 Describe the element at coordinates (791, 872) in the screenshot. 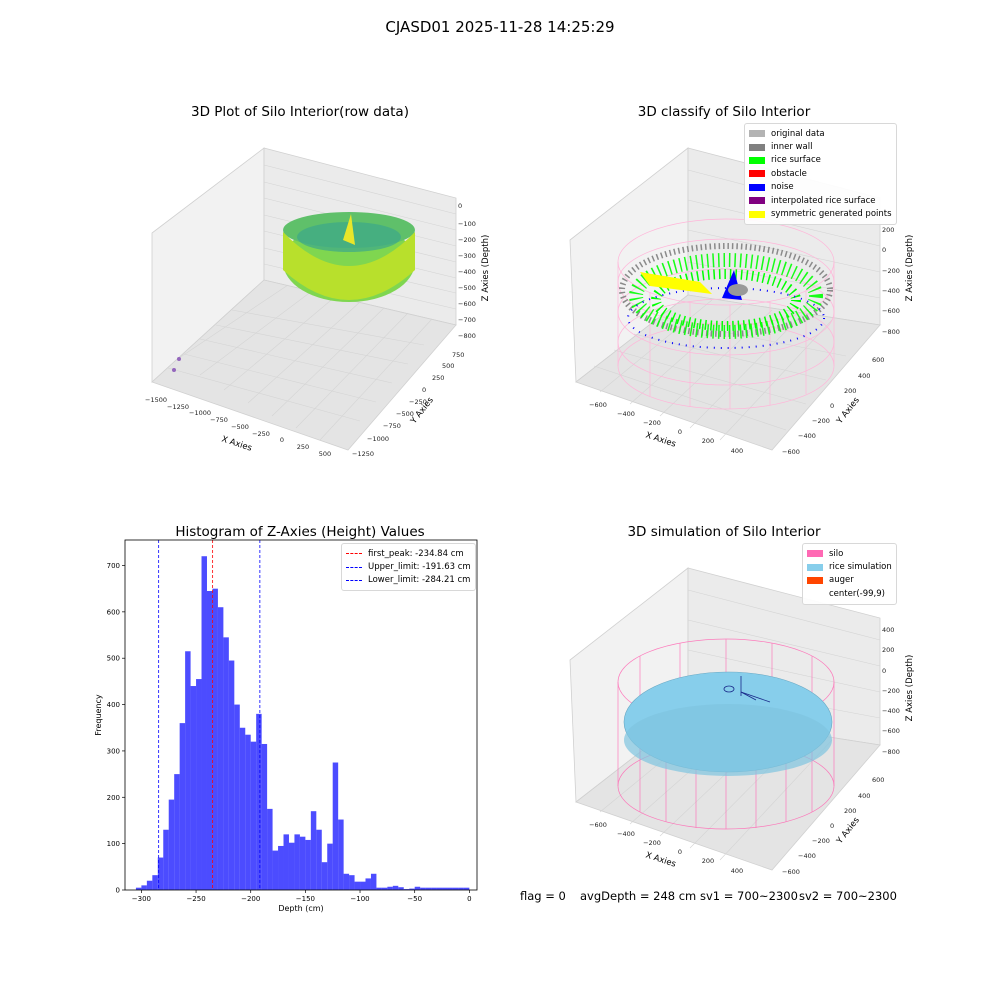

I see `simulation-y-tick: −600` at that location.